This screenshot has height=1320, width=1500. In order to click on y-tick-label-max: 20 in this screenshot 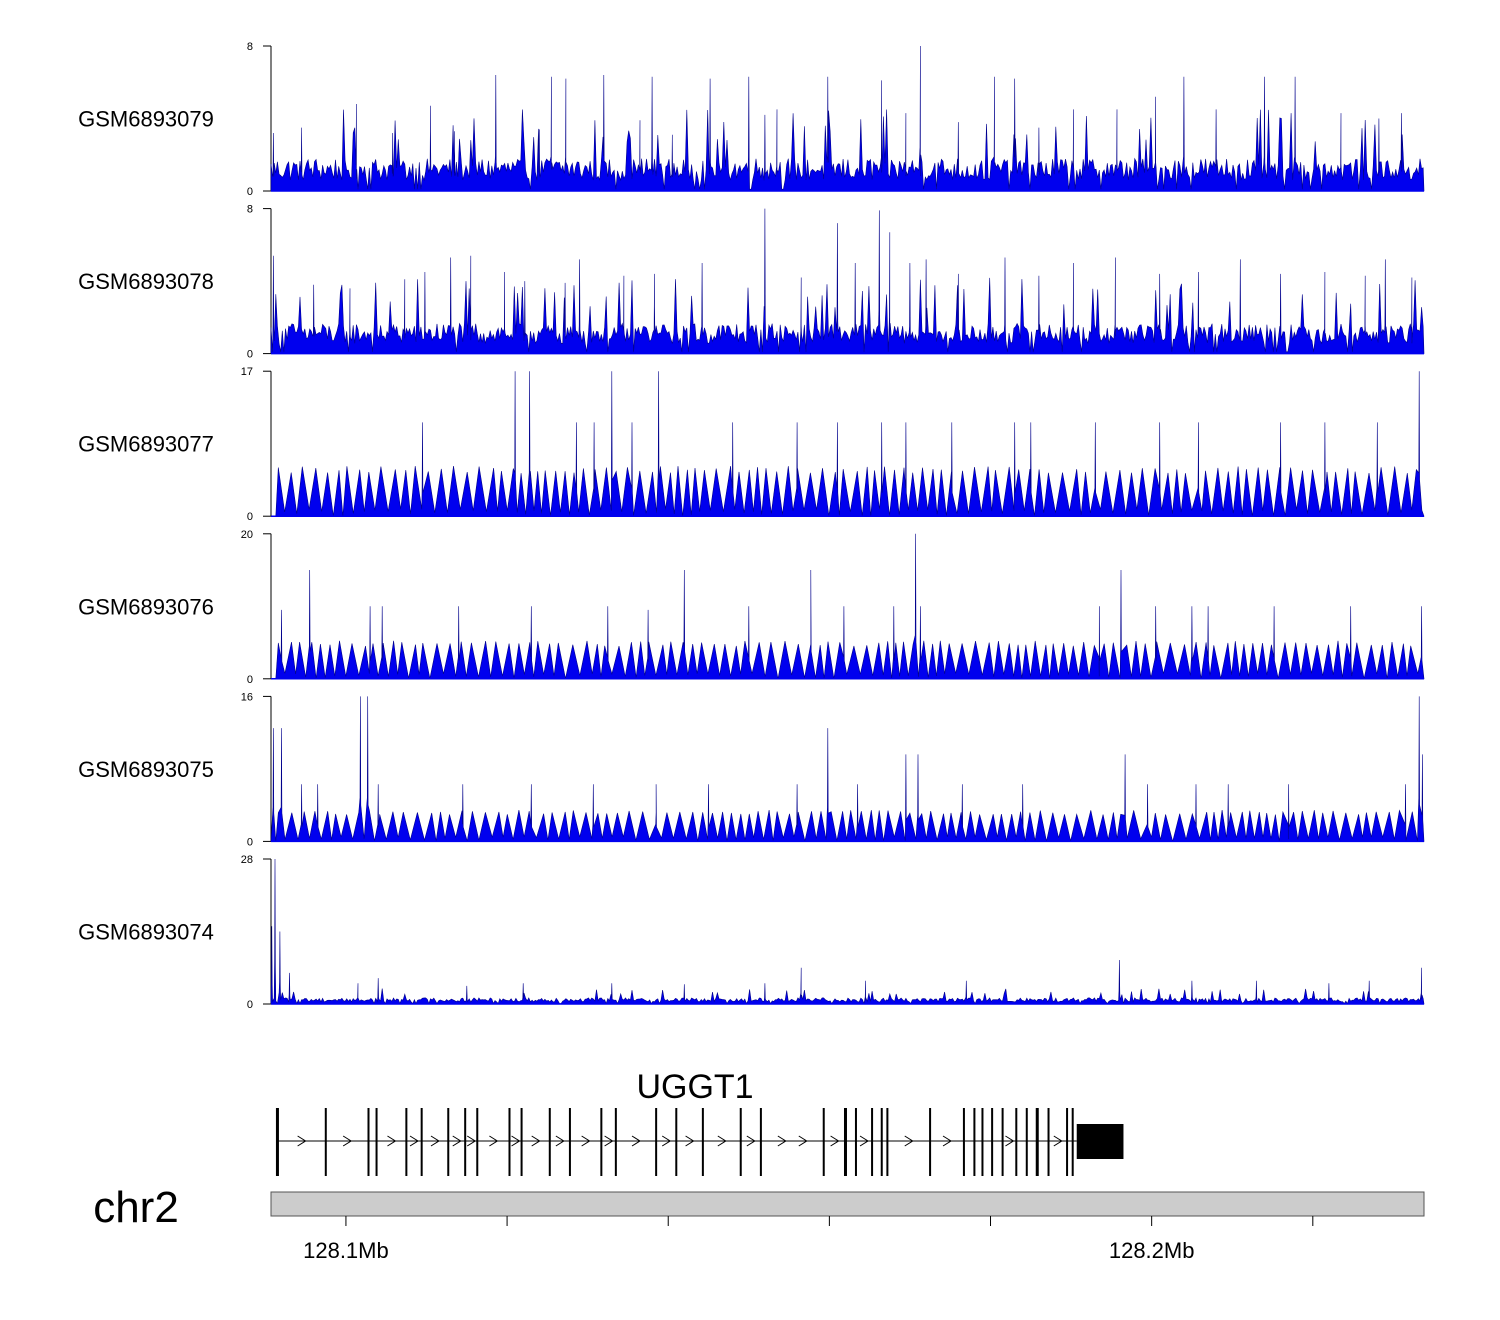, I will do `click(247, 535)`.